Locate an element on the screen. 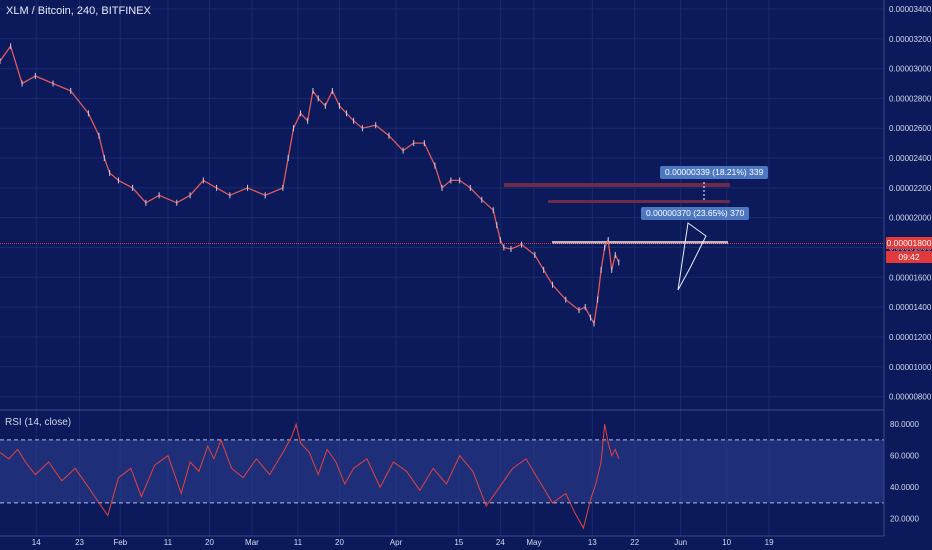 The image size is (932, 550). price-tick-label: 0.00001400 is located at coordinates (910, 307).